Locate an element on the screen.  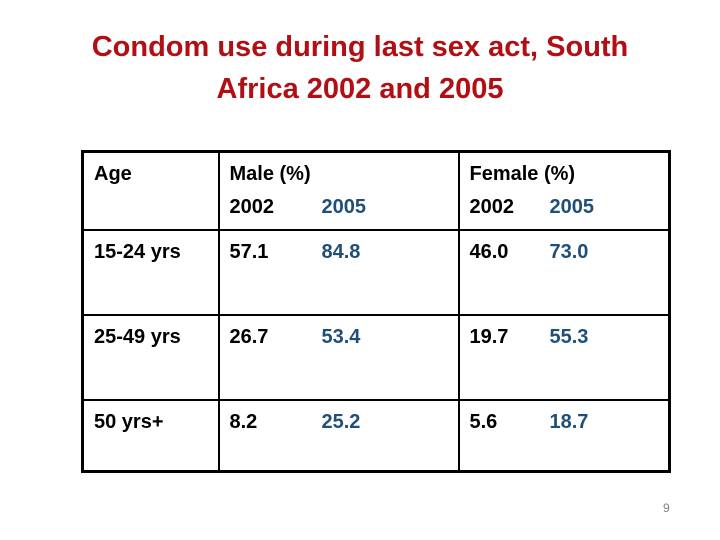
female-2002-value: 5.6 is located at coordinates (483, 421).